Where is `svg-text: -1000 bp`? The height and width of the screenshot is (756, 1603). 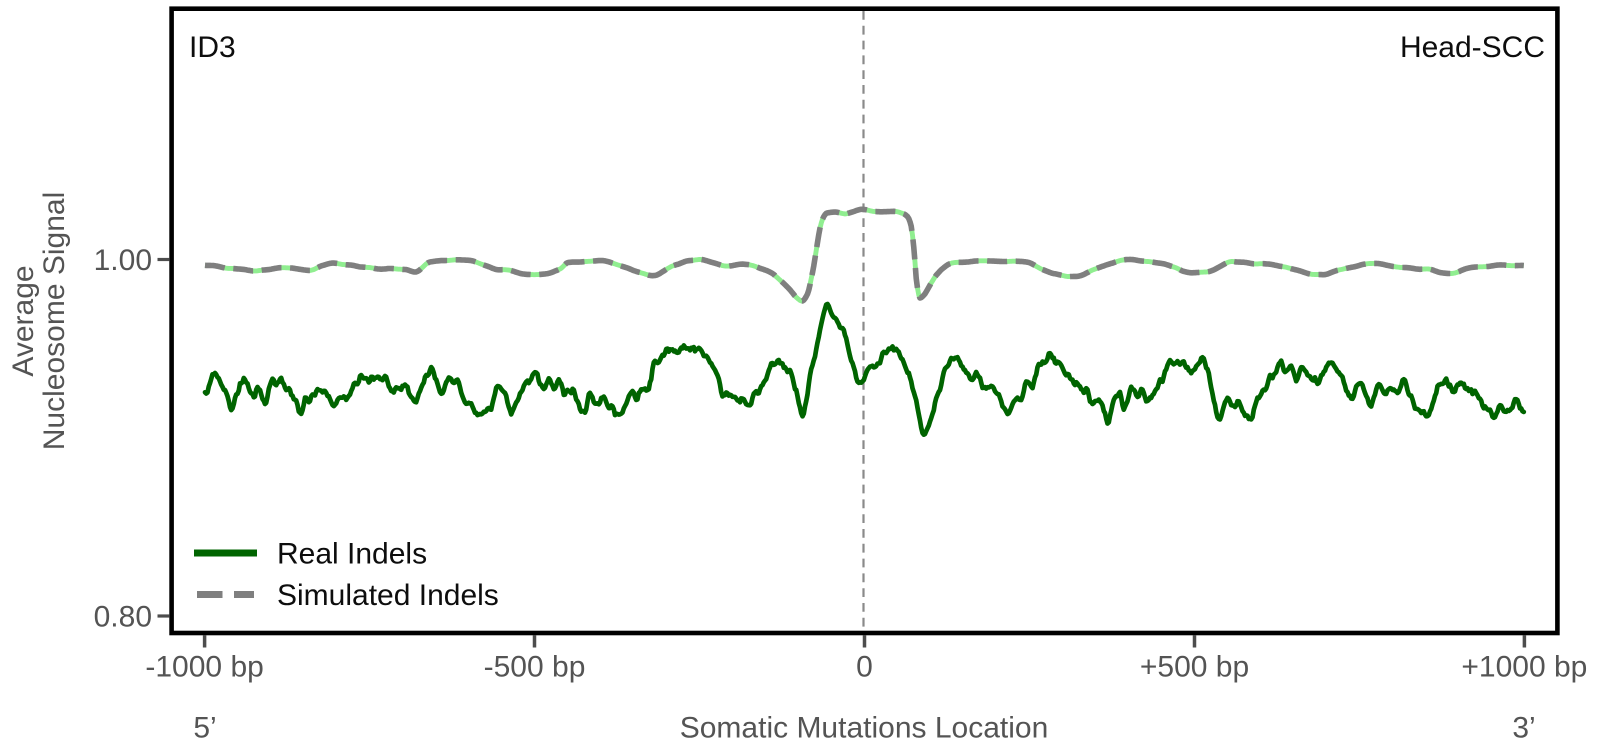 svg-text: -1000 bp is located at coordinates (204, 667).